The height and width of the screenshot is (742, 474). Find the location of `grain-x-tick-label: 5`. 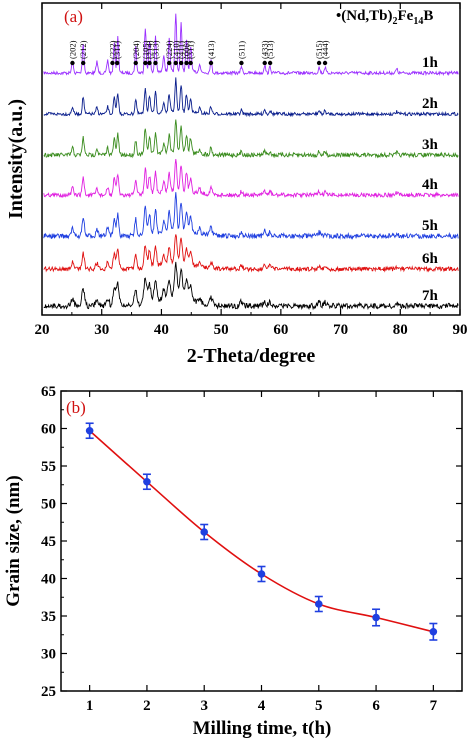

grain-x-tick-label: 5 is located at coordinates (319, 706).